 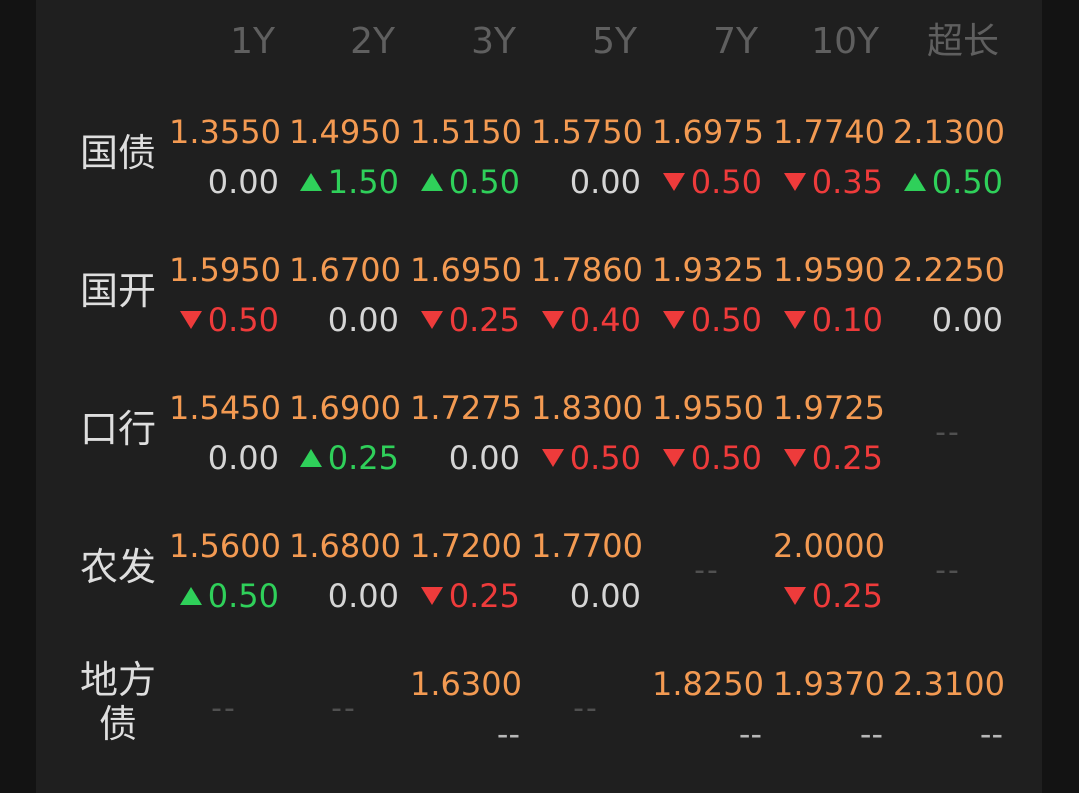 What do you see at coordinates (707, 433) in the screenshot?
I see `yield-cell: 1.9550 0.50` at bounding box center [707, 433].